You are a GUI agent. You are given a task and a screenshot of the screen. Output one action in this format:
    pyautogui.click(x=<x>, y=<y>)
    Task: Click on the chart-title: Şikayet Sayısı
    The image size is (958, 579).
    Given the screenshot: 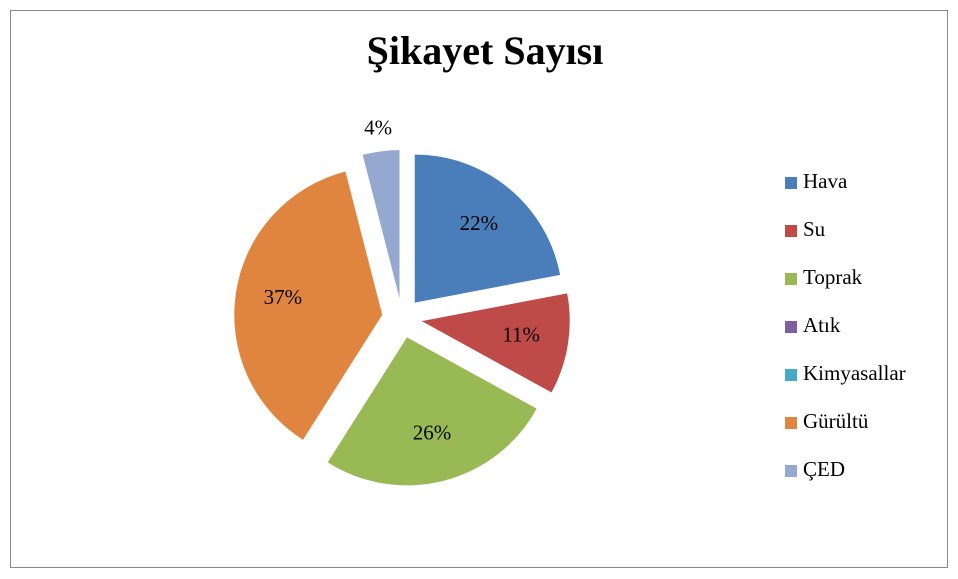 What is the action you would take?
    pyautogui.click(x=485, y=50)
    